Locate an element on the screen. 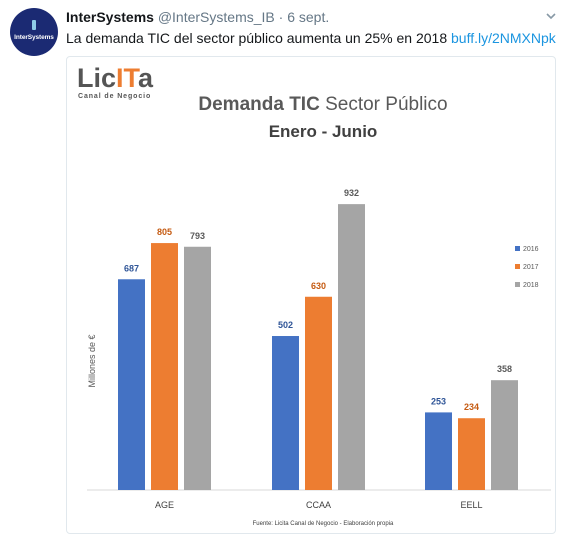  logo-part2: IT is located at coordinates (128, 78).